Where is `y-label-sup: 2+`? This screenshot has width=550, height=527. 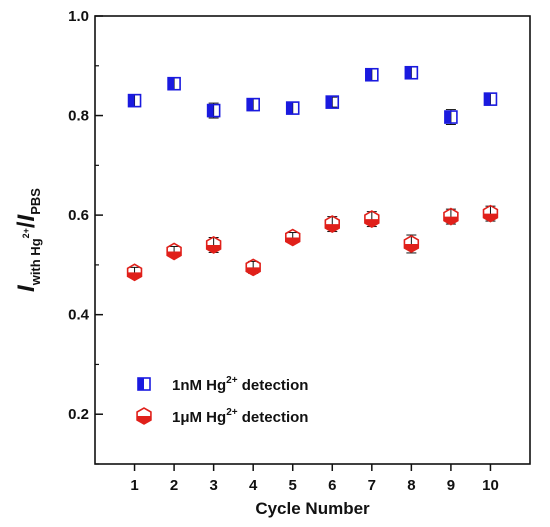 y-label-sup: 2+ is located at coordinates (26, 233).